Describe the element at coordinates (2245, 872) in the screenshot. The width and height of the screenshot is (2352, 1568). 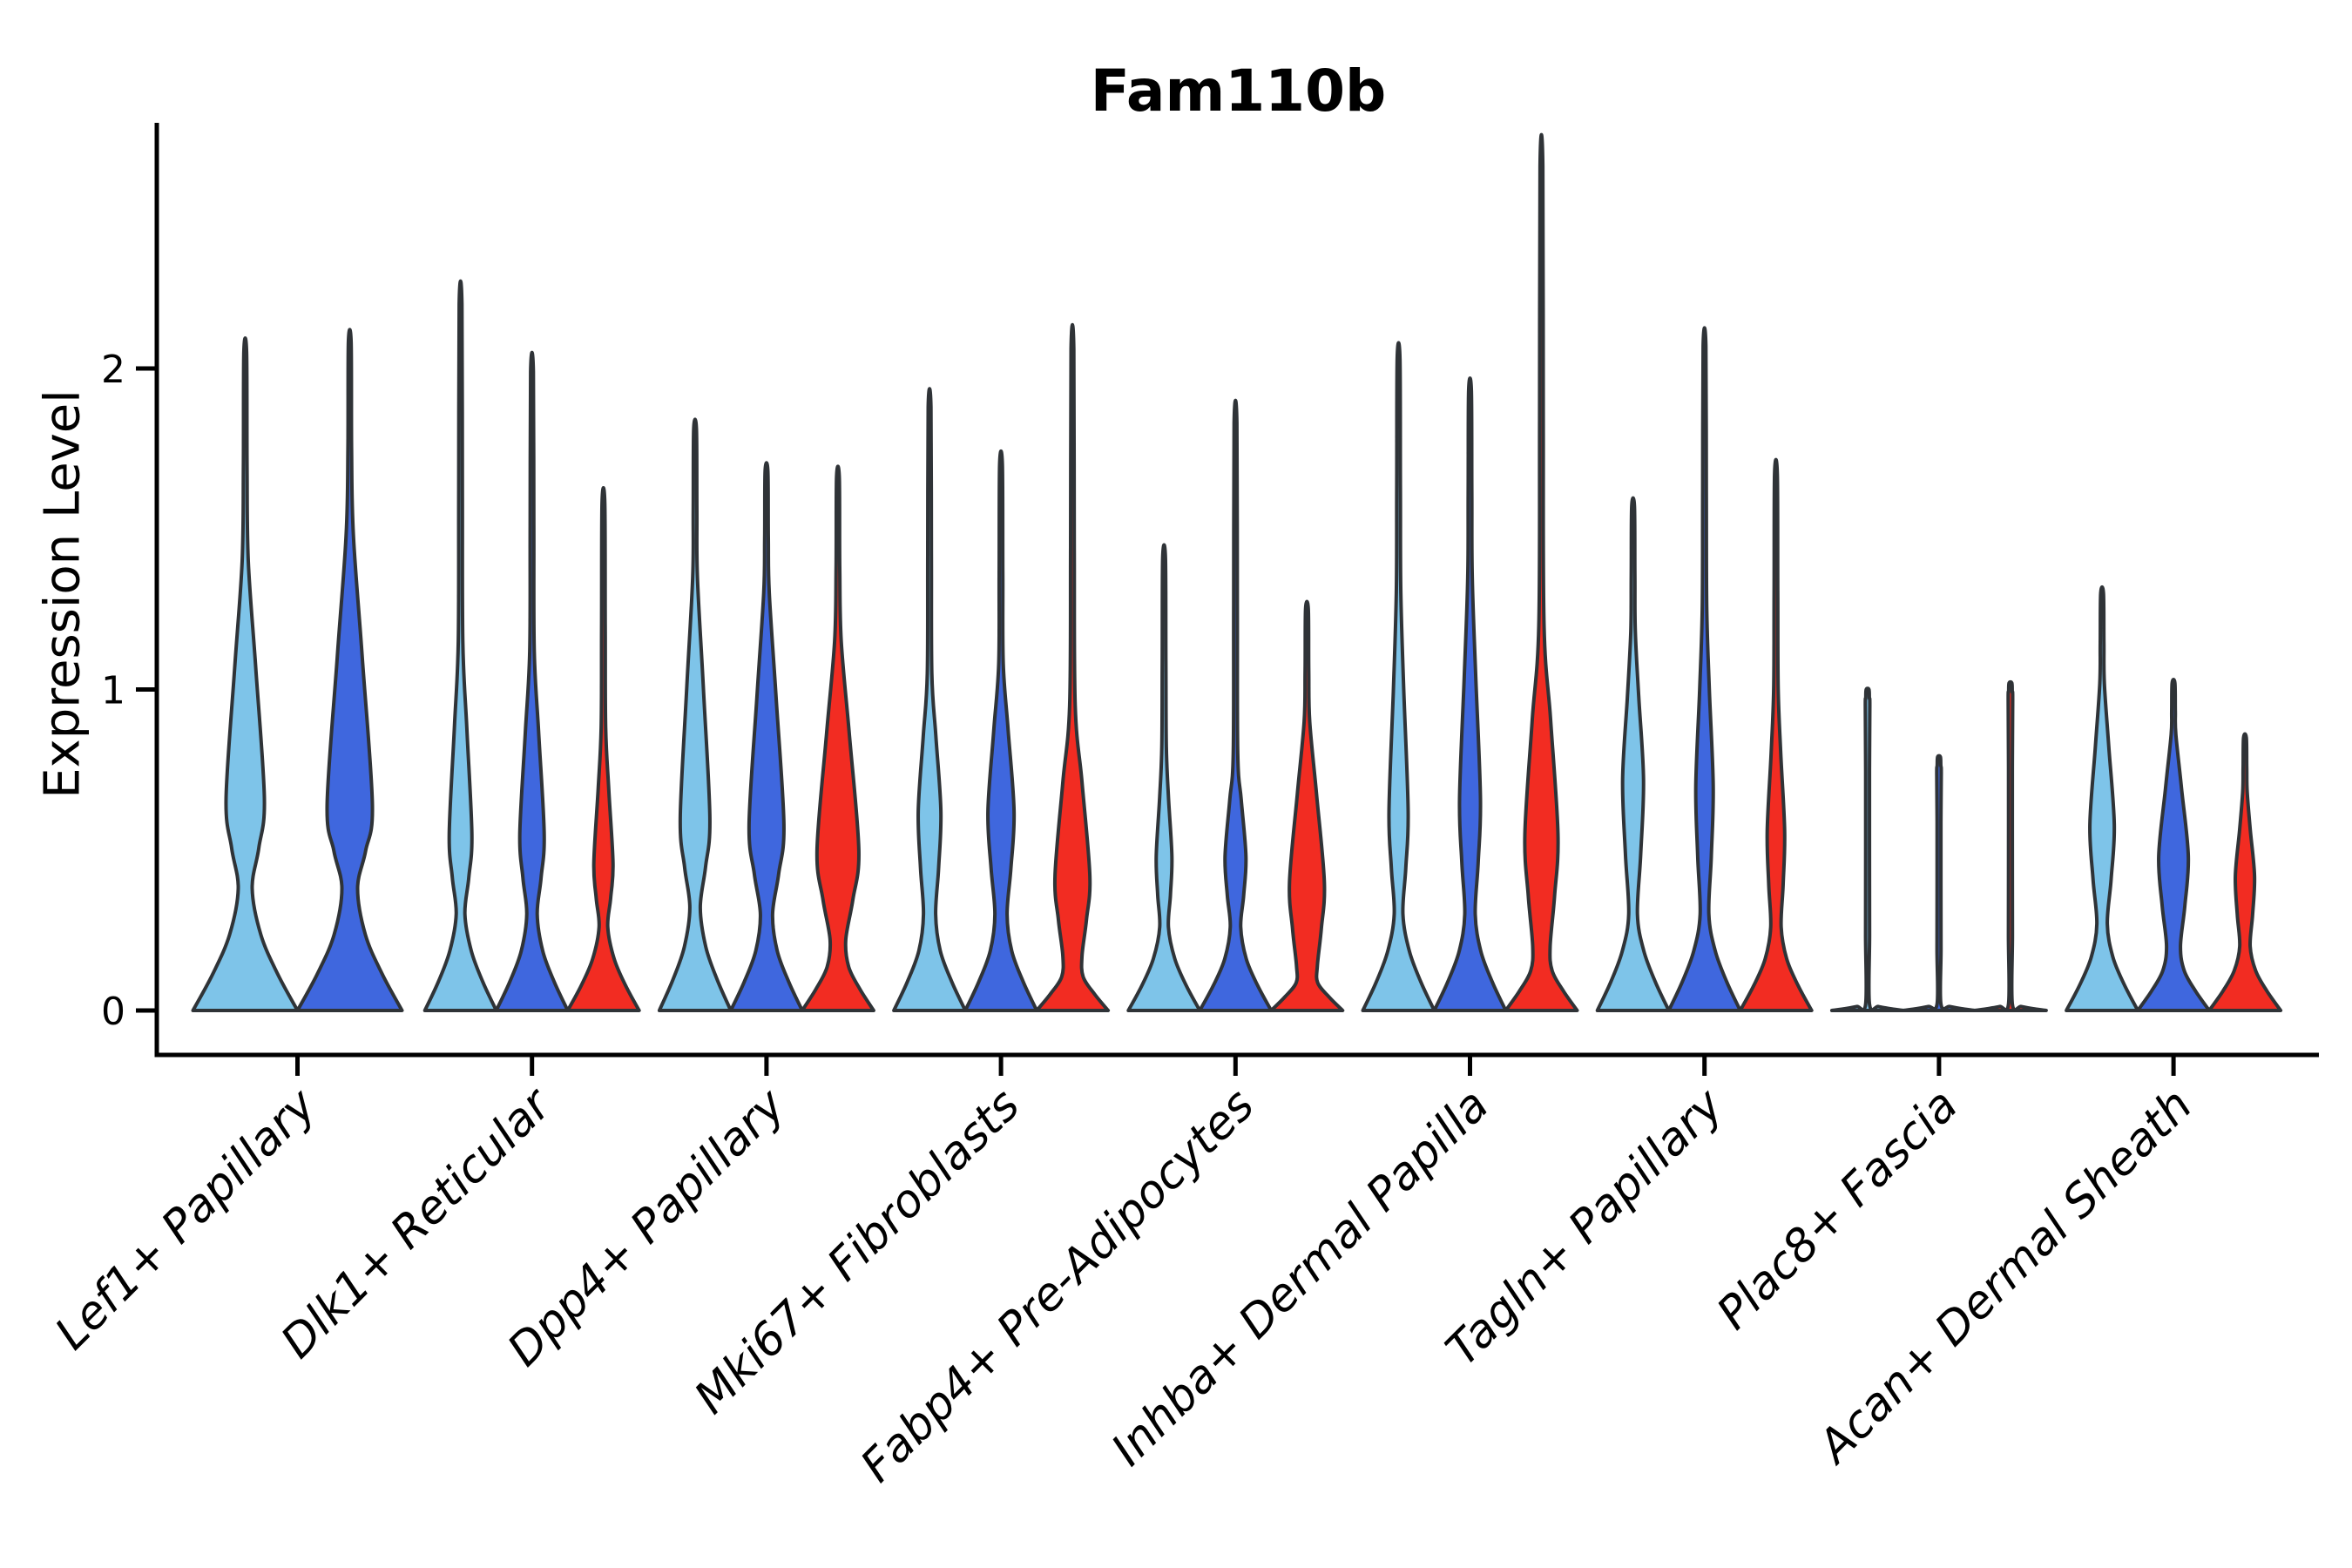
I see `violin-8-red` at that location.